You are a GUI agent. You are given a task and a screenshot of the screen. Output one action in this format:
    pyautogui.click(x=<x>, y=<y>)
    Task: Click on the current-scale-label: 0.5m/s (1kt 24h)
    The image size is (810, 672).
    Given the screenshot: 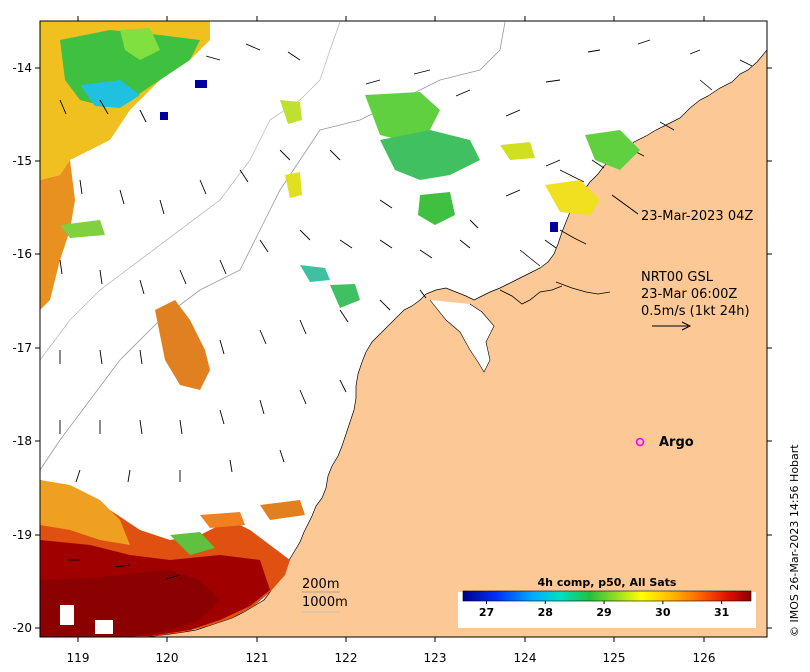 What is the action you would take?
    pyautogui.click(x=695, y=311)
    